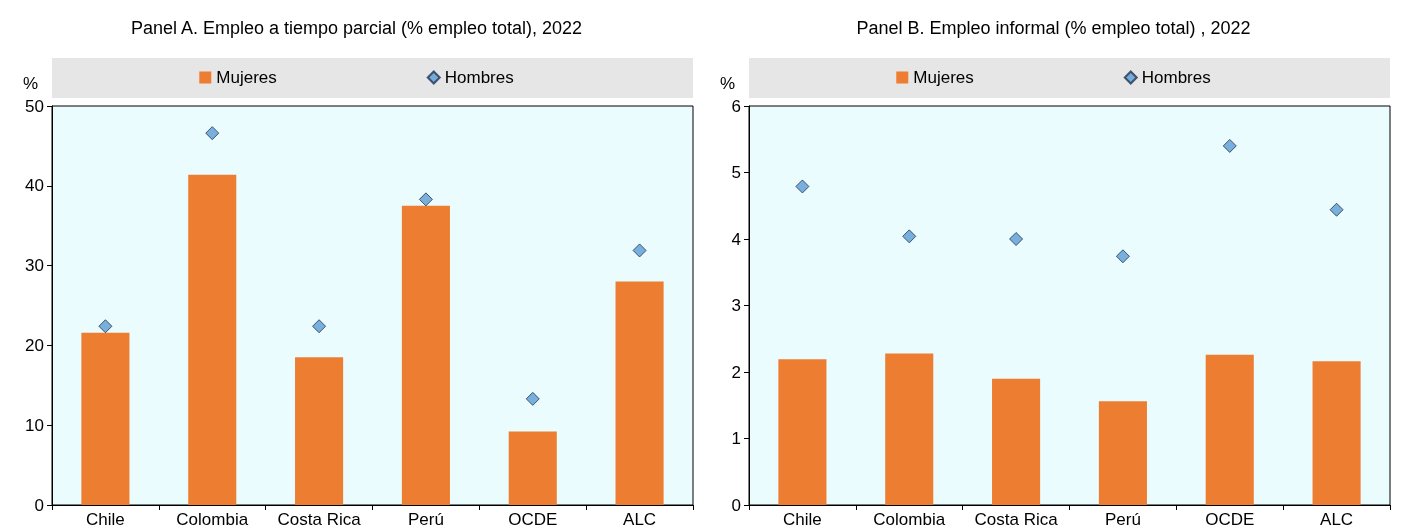 The height and width of the screenshot is (531, 1410). I want to click on chart-title: Panel A. Empleo a tiempo parcial (% empleo total), 2022, so click(356, 28).